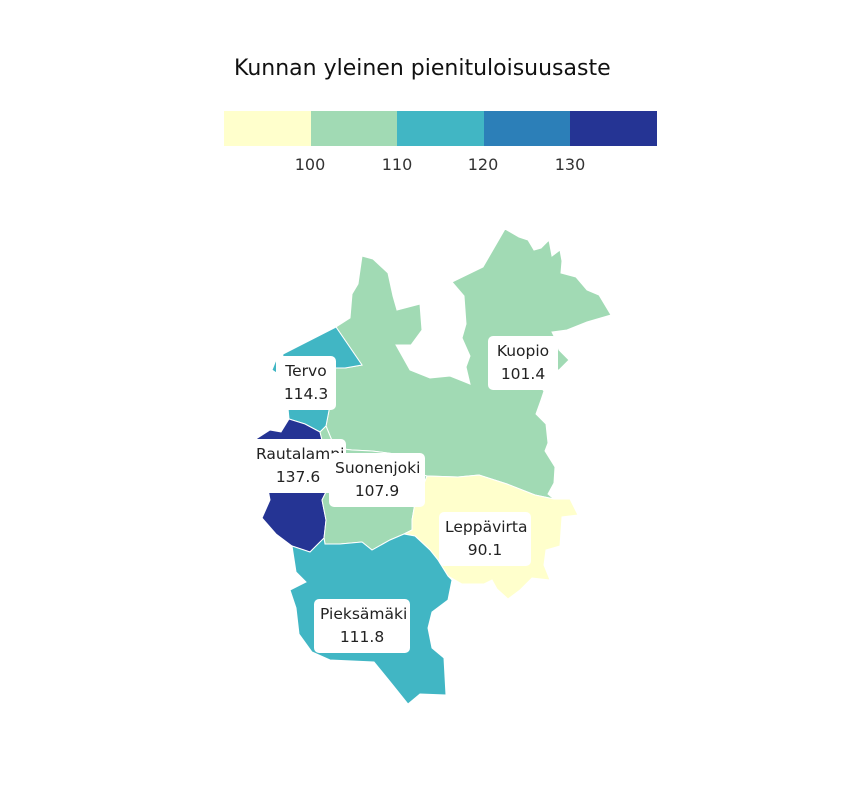 Image resolution: width=864 pixels, height=792 pixels. I want to click on legend-tick-130: 130, so click(570, 164).